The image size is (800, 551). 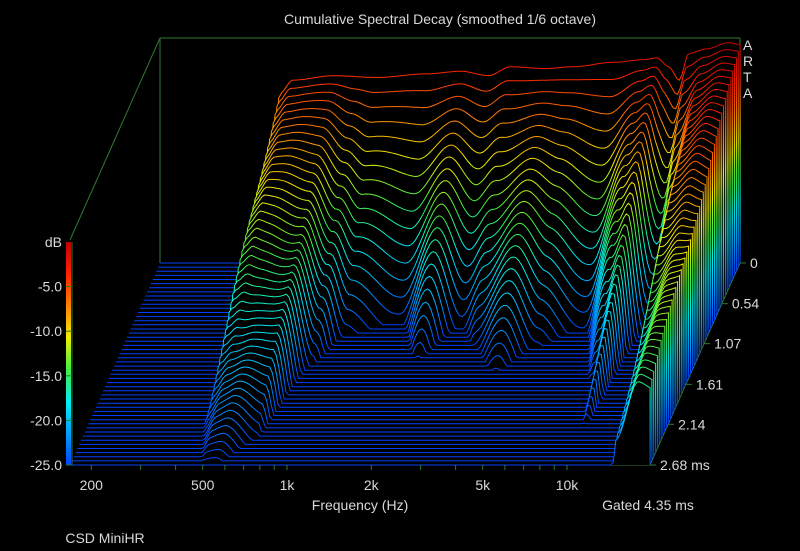 I want to click on decay-slice-2.41ms, so click(x=369, y=395).